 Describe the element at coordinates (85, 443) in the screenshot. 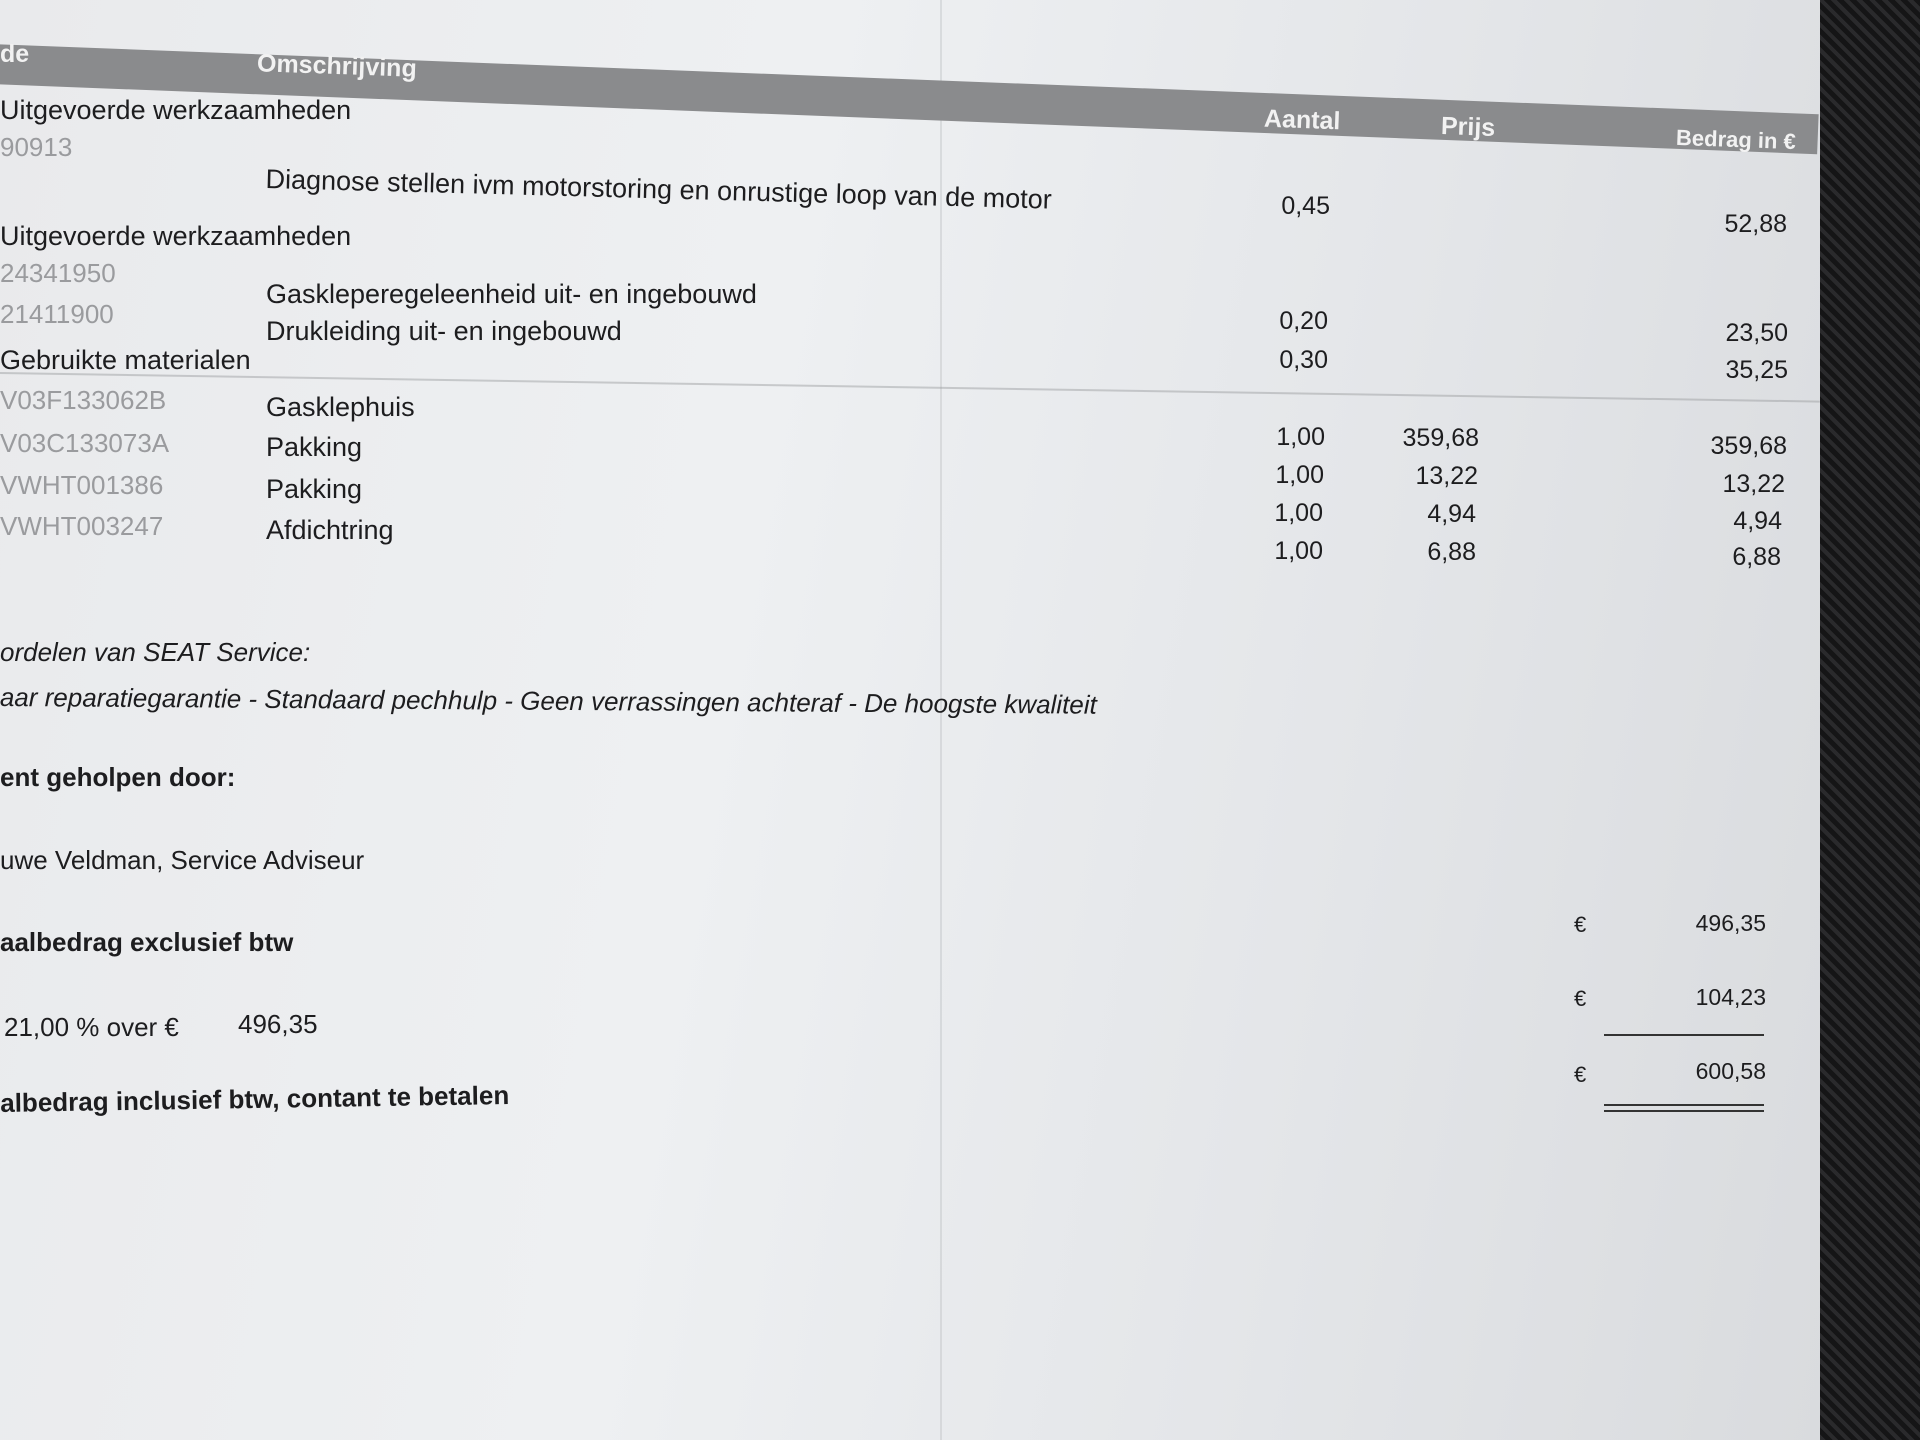

I see `item-code: V03C133073A` at that location.